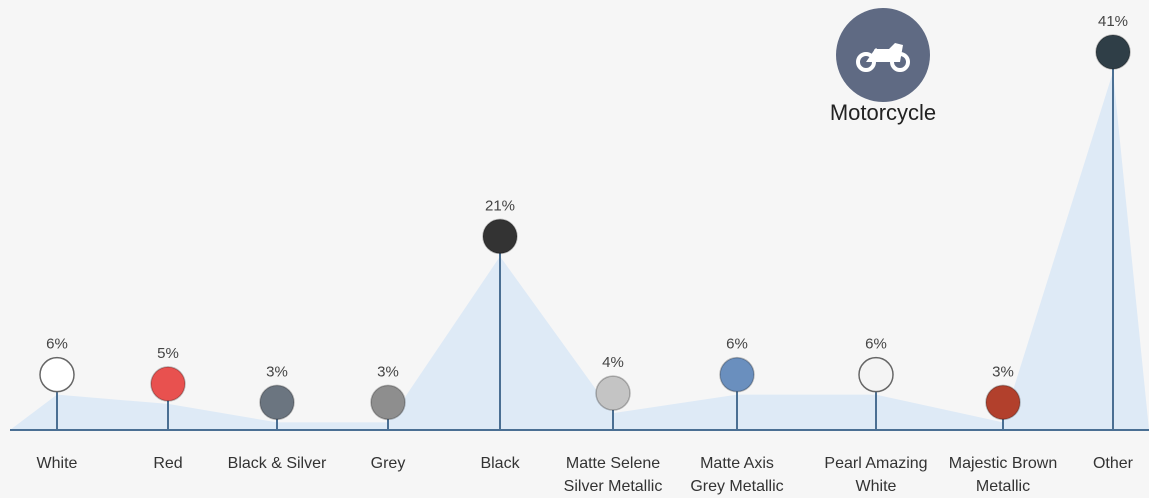 The image size is (1149, 498). I want to click on value-label-2: 3%, so click(277, 371).